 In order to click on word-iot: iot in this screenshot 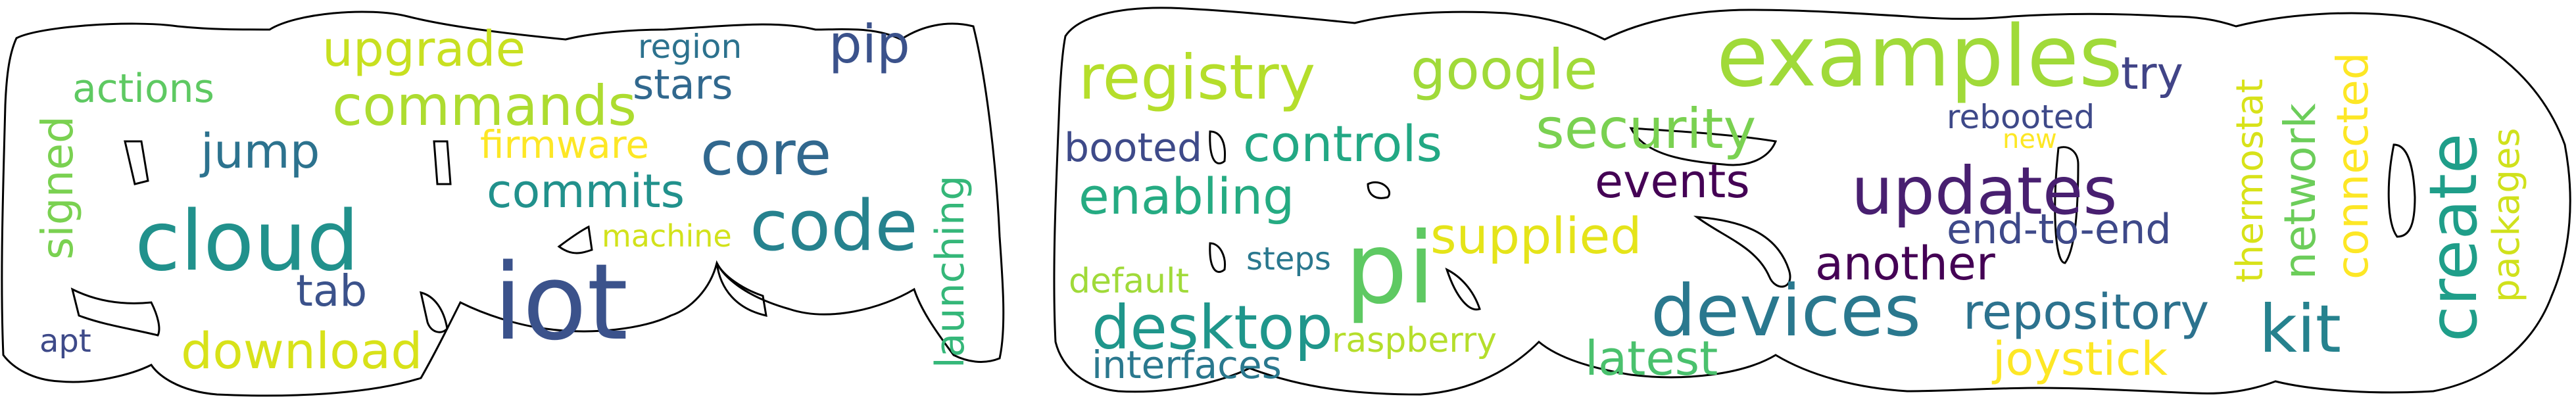, I will do `click(560, 302)`.